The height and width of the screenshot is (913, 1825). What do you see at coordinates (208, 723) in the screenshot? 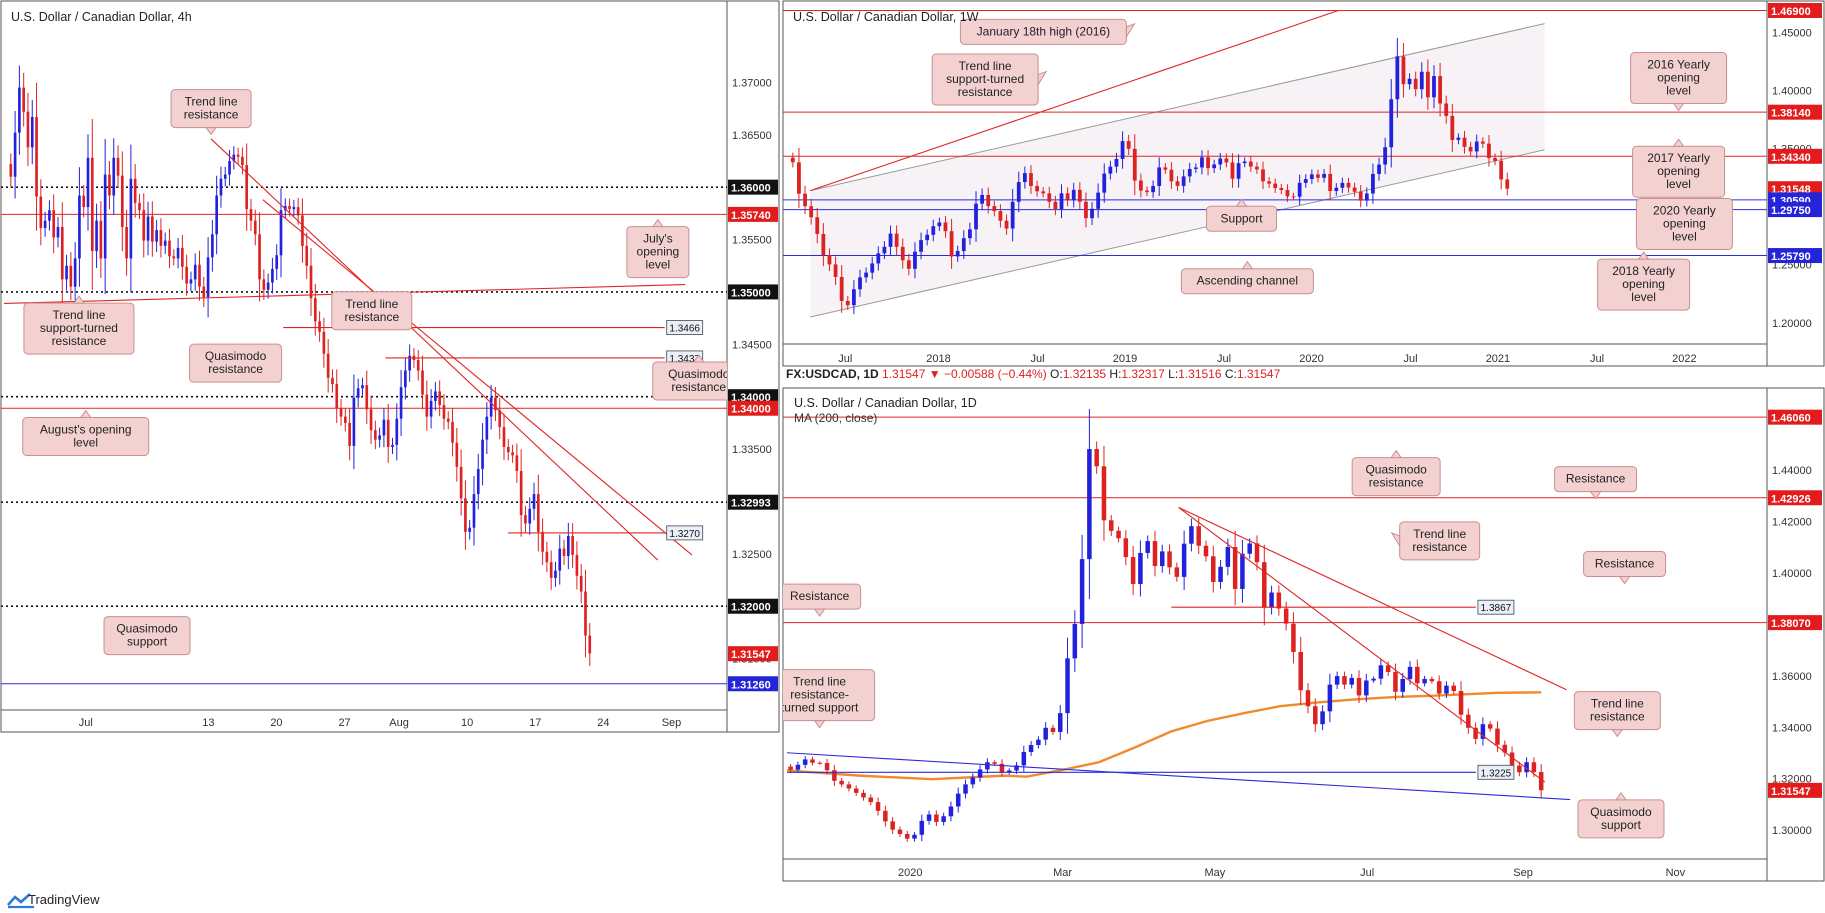
I see `x-tick-label: 13` at bounding box center [208, 723].